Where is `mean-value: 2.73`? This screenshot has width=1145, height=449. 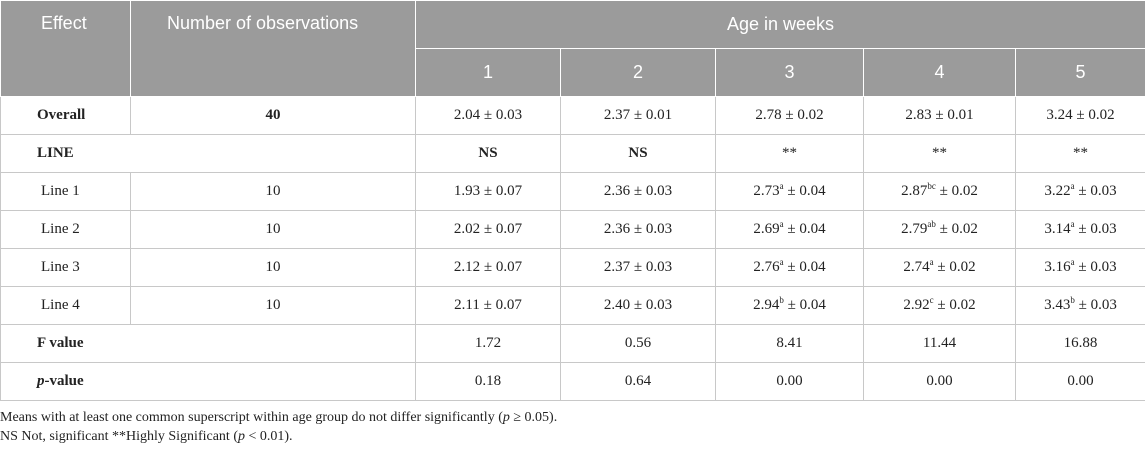
mean-value: 2.73 is located at coordinates (766, 191).